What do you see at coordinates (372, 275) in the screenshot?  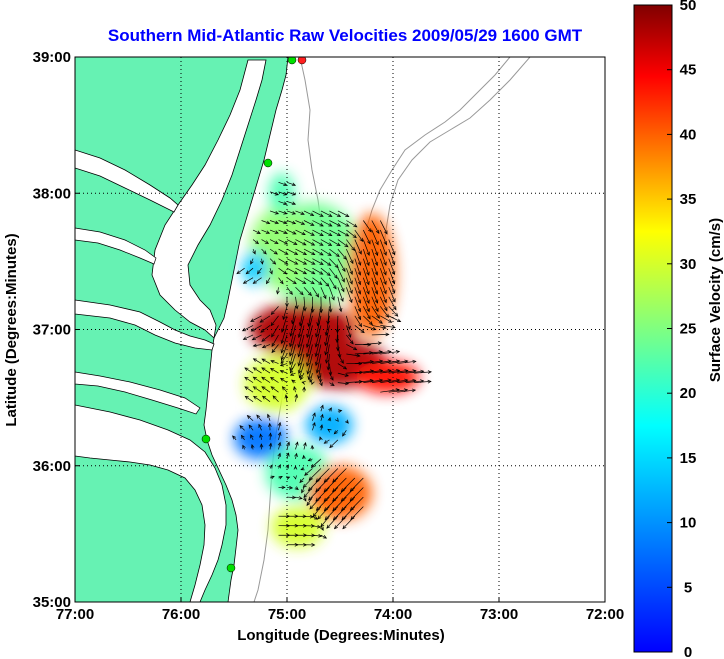 I see `speed-region` at bounding box center [372, 275].